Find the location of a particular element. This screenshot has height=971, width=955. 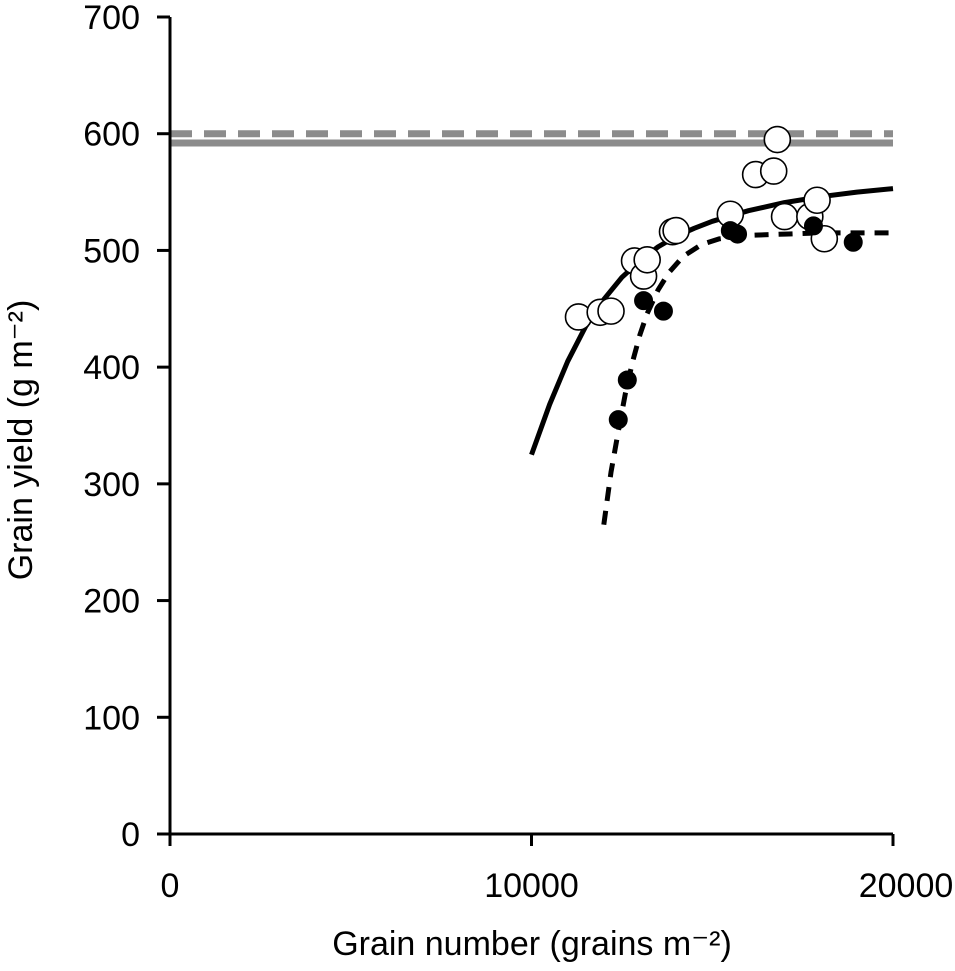

x-ticks-layer: 0 10000 20000 is located at coordinates (557, 869).